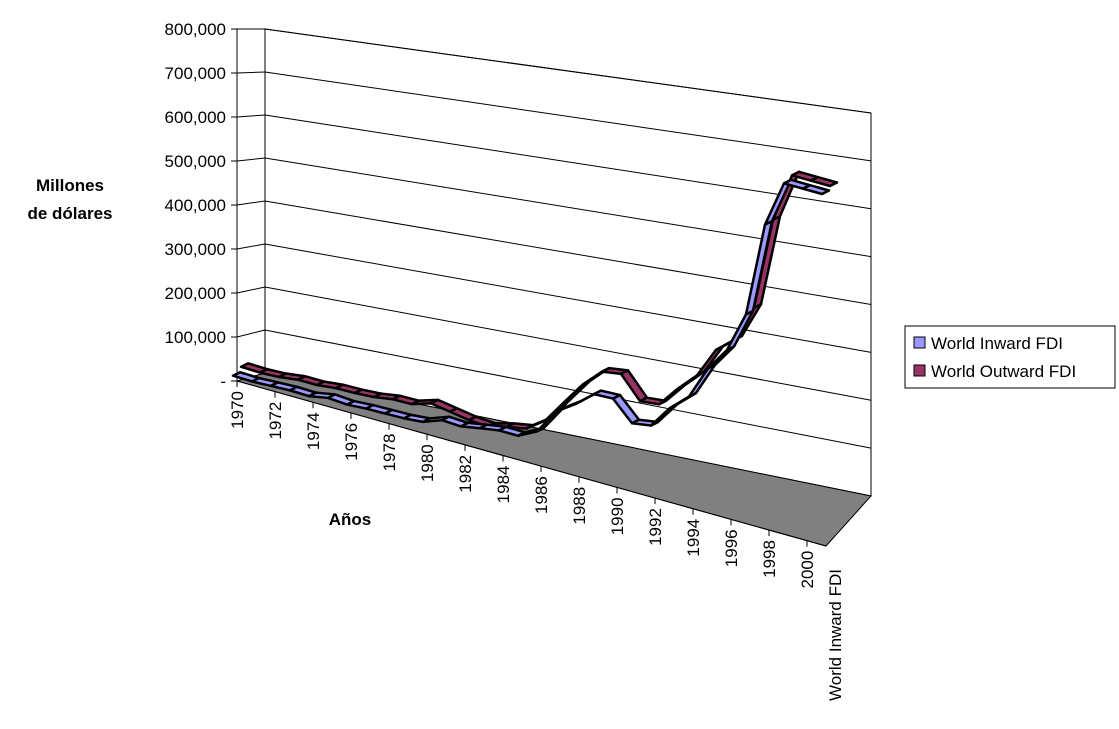 The image size is (1119, 729). Describe the element at coordinates (835, 635) in the screenshot. I see `depth-axis-label: World Inward FDI` at that location.